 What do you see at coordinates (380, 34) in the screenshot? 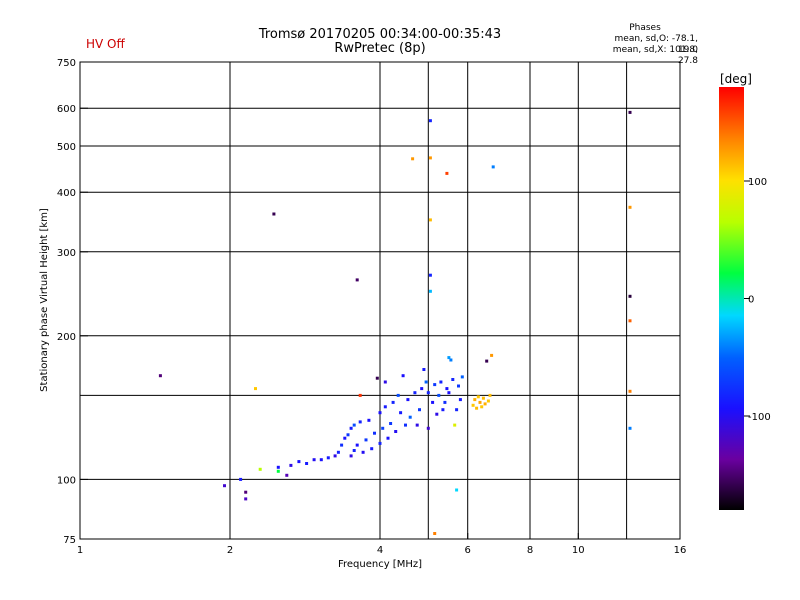
I see `chart-title: Tromsø 20170205 00:34:00-00:35:43` at bounding box center [380, 34].